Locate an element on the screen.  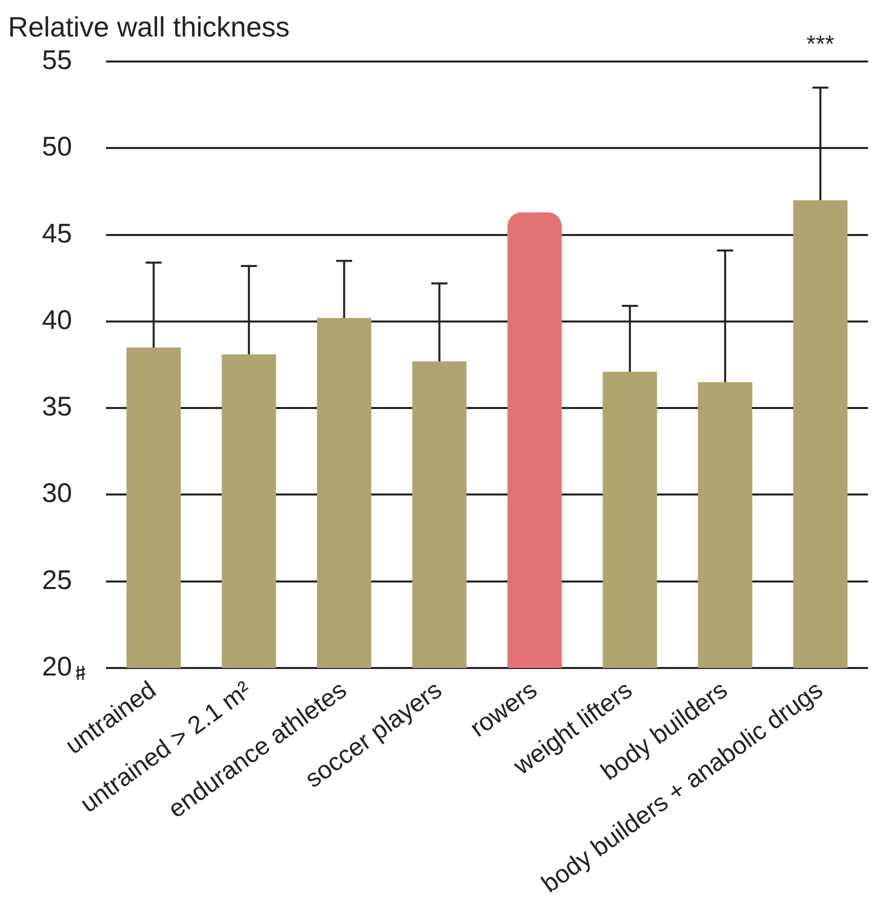
y-tick-label: 40 is located at coordinates (57, 319).